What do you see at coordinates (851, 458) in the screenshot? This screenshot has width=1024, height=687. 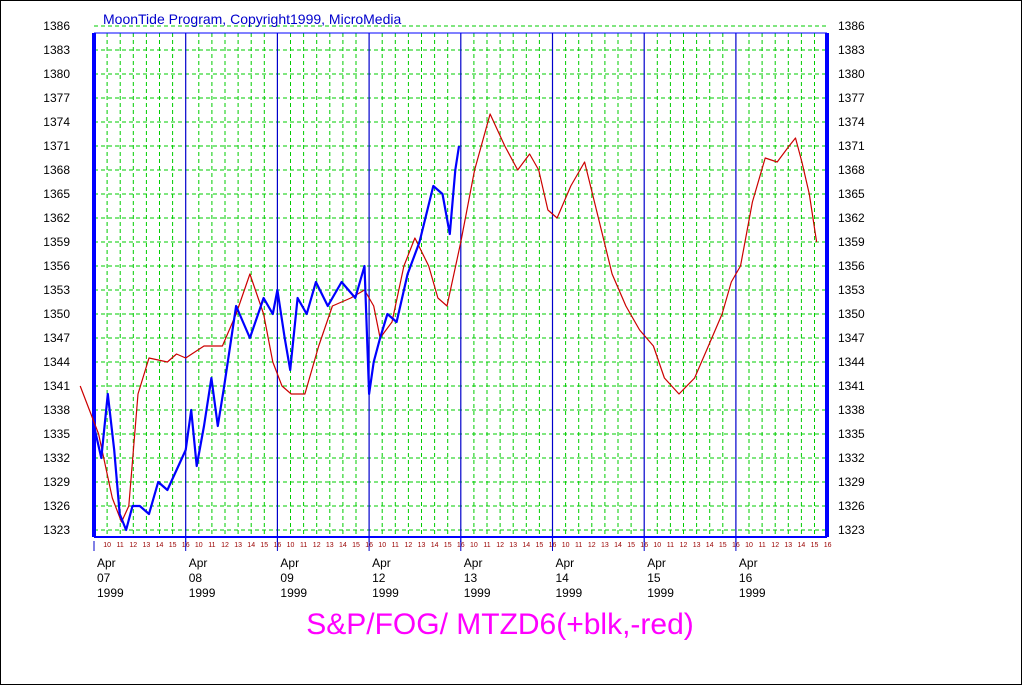 I see `y-tick-label-right: 1332` at bounding box center [851, 458].